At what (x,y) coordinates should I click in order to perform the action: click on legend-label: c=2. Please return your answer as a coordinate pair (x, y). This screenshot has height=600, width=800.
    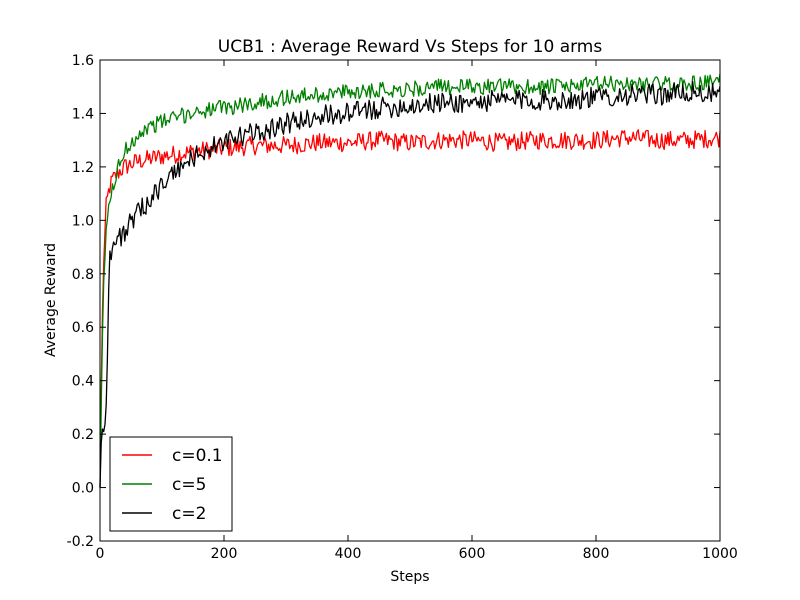
    Looking at the image, I should click on (189, 514).